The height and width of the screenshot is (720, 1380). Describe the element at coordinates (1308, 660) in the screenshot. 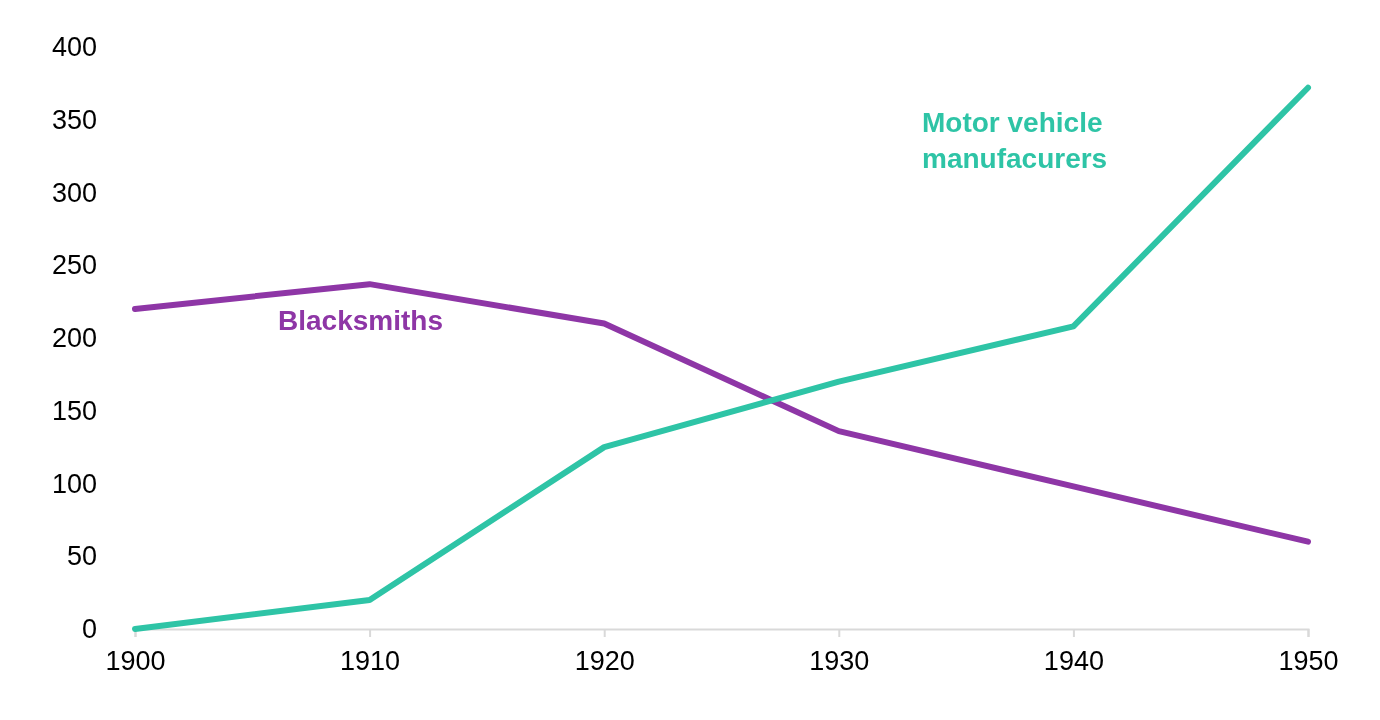

I see `x-tick-label: 1950` at that location.